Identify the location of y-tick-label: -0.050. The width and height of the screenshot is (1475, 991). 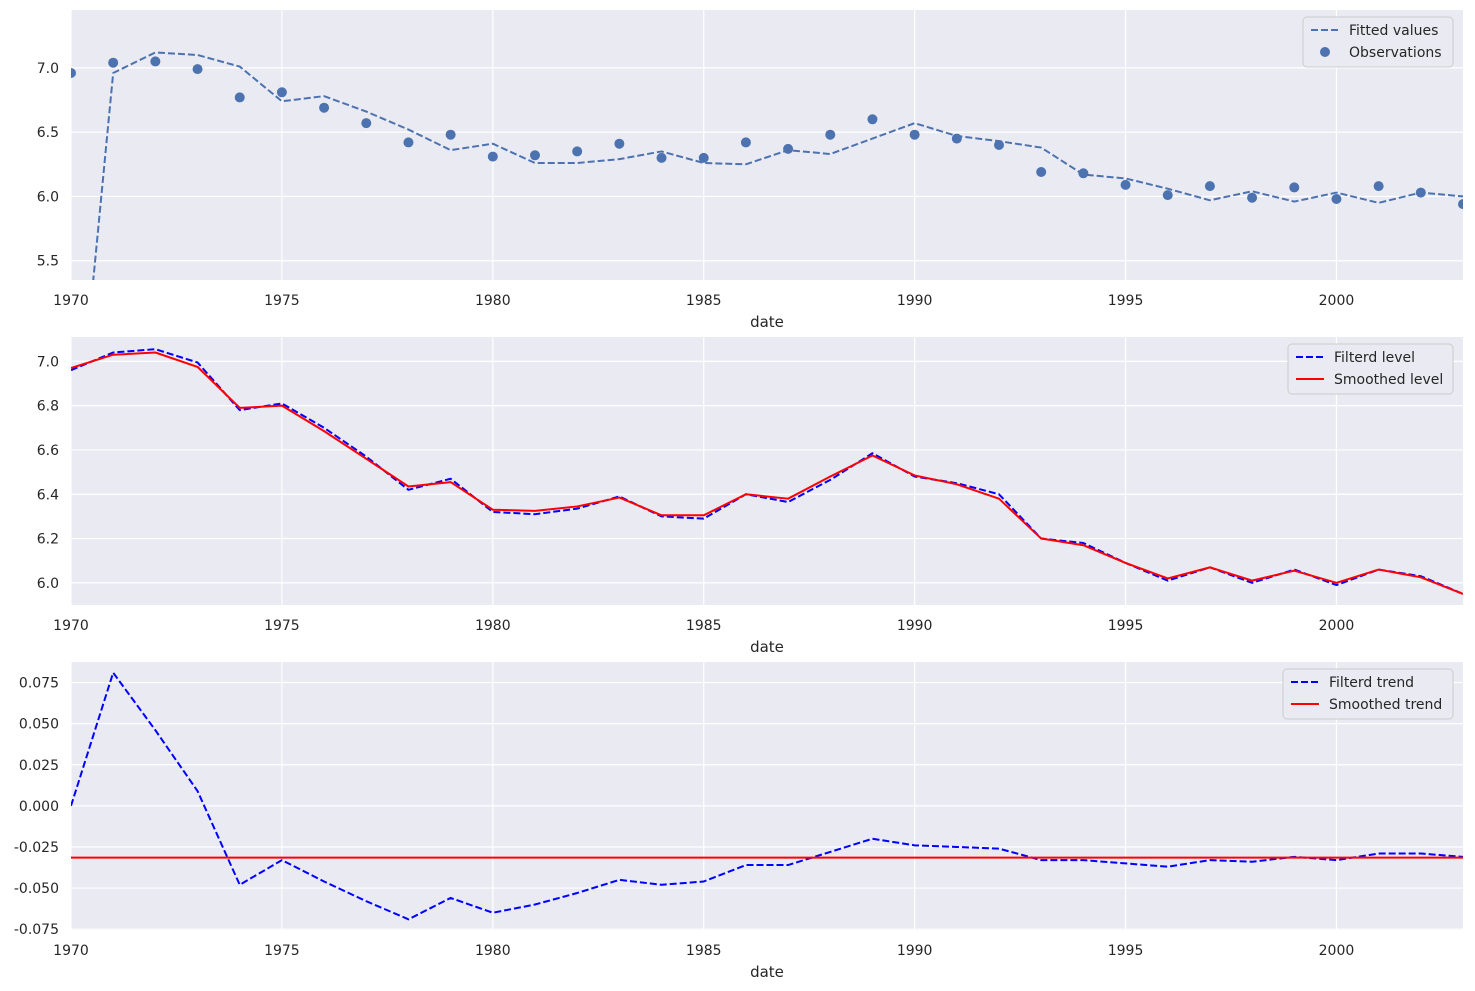
(36, 889).